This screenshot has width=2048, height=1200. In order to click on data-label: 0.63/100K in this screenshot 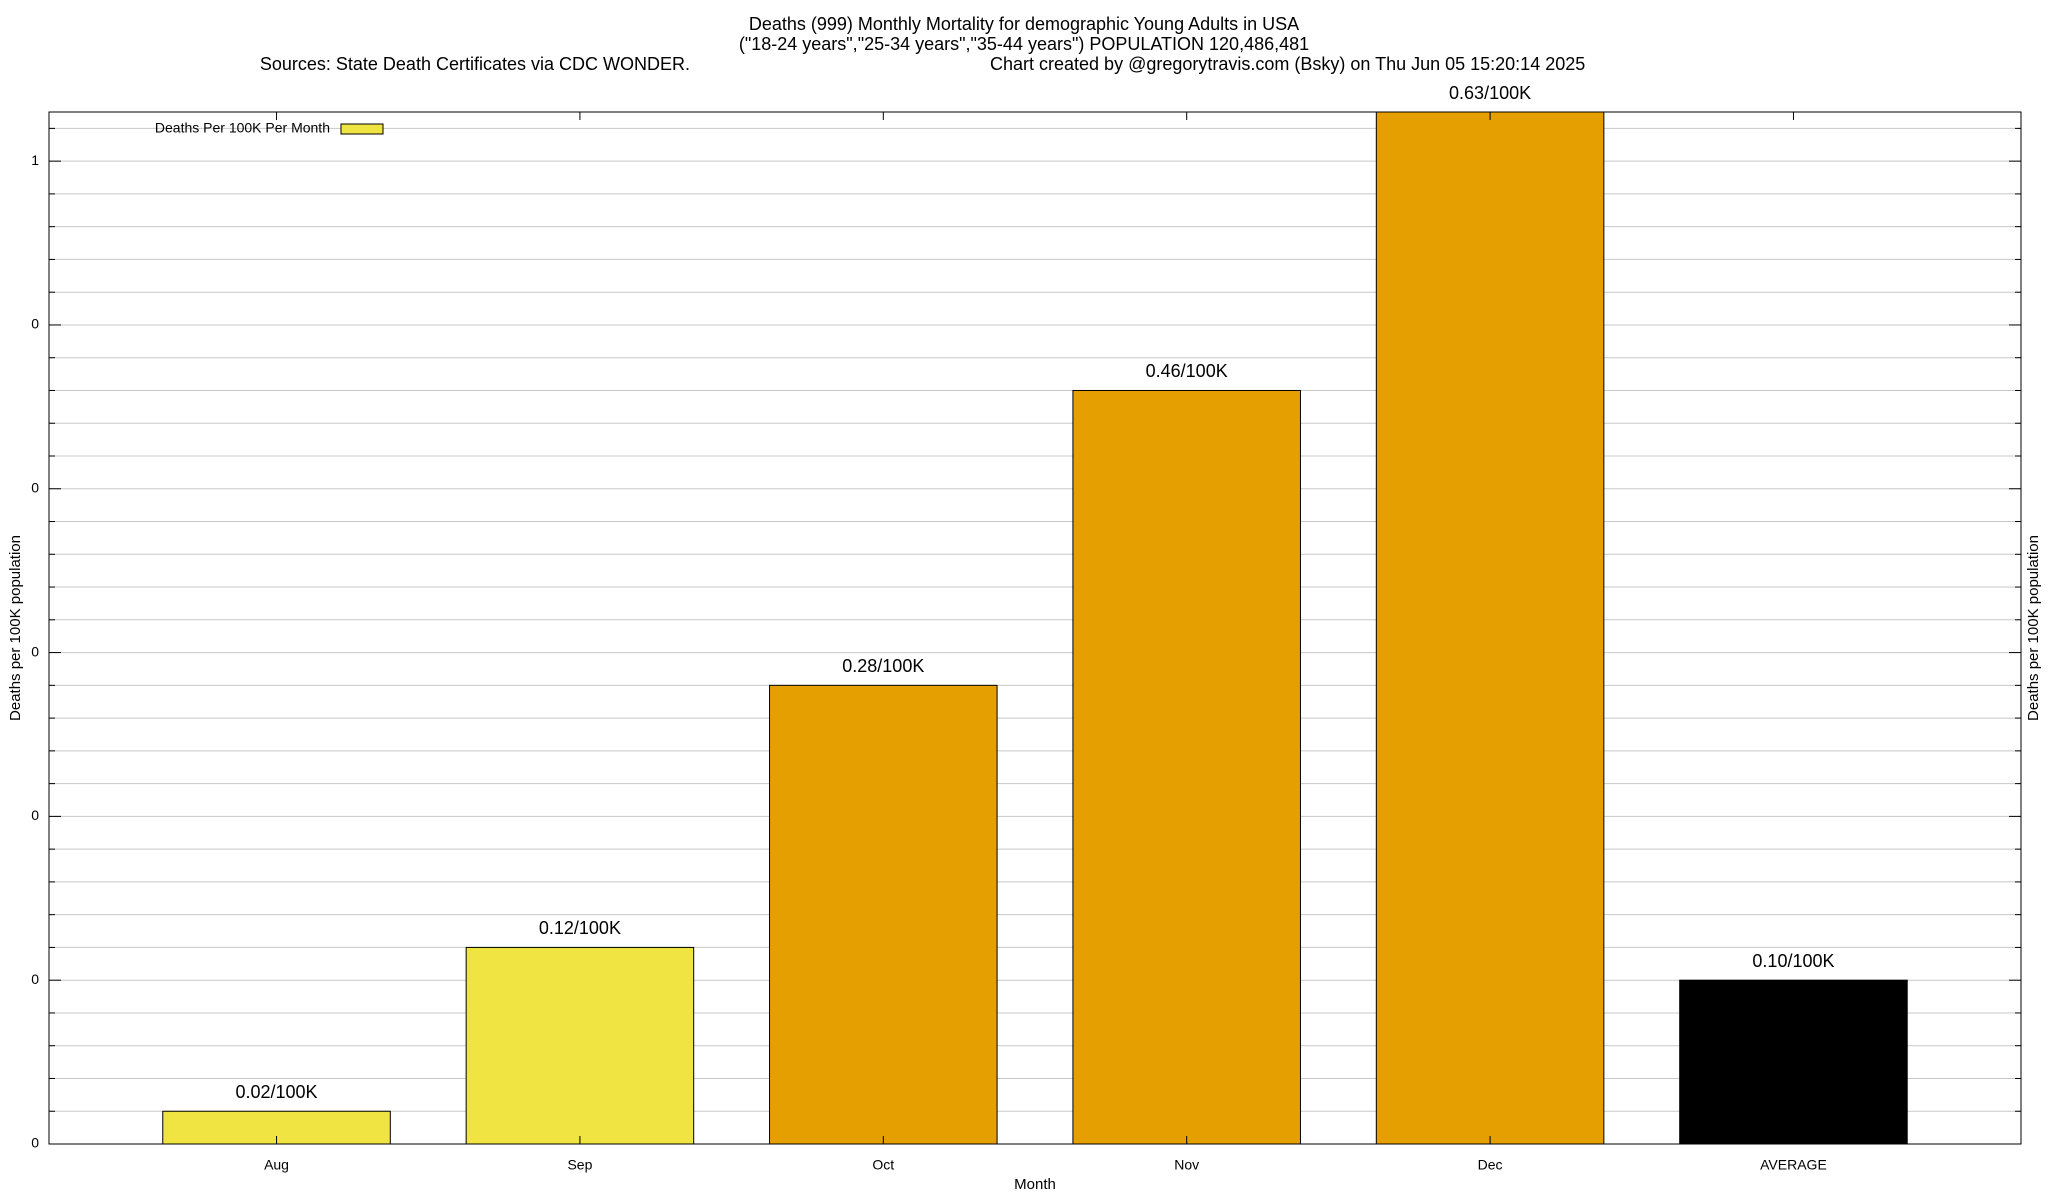, I will do `click(1490, 93)`.